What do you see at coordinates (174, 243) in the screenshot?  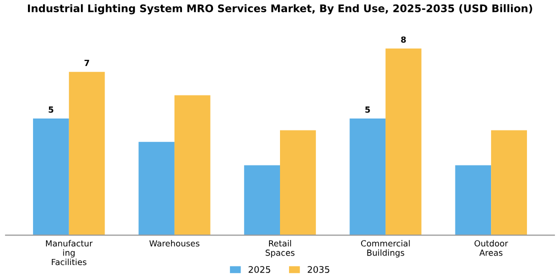 I see `x-tick-label: Warehouses` at bounding box center [174, 243].